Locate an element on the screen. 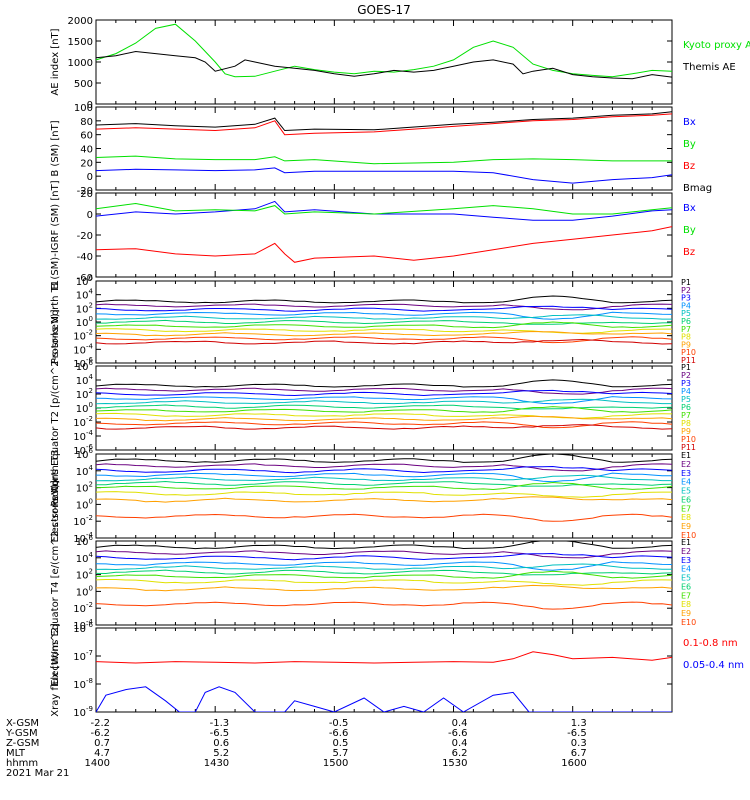 The height and width of the screenshot is (800, 750). series-line-E4 is located at coordinates (384, 566).